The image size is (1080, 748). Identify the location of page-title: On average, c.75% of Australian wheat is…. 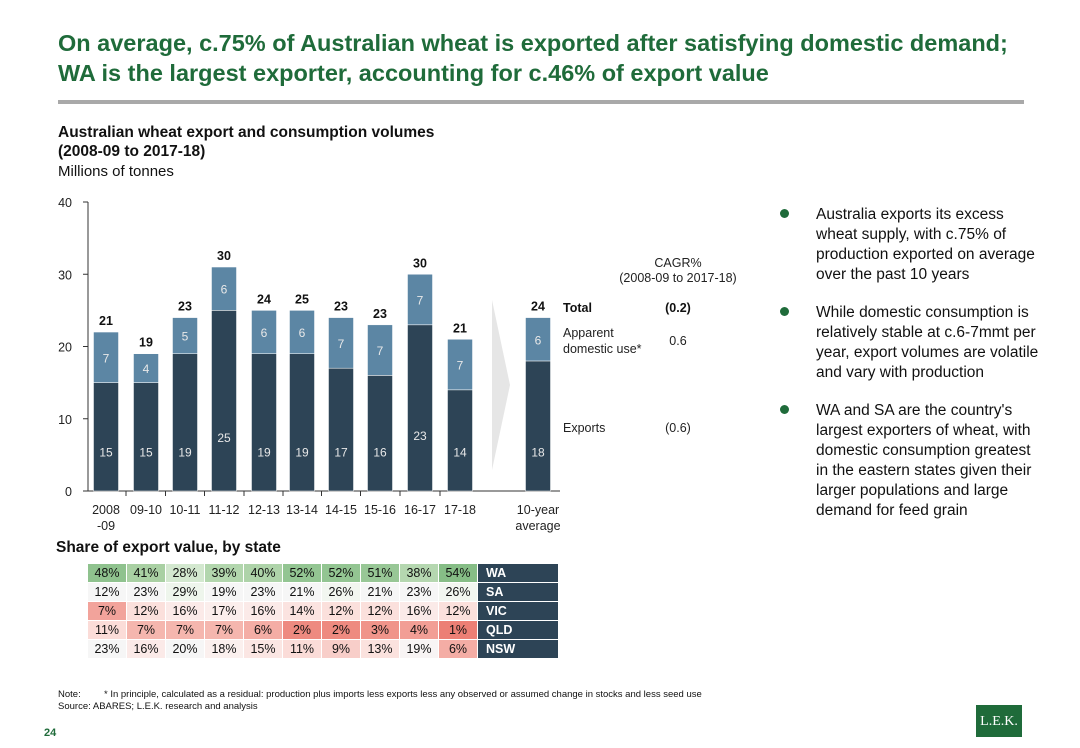
(533, 58).